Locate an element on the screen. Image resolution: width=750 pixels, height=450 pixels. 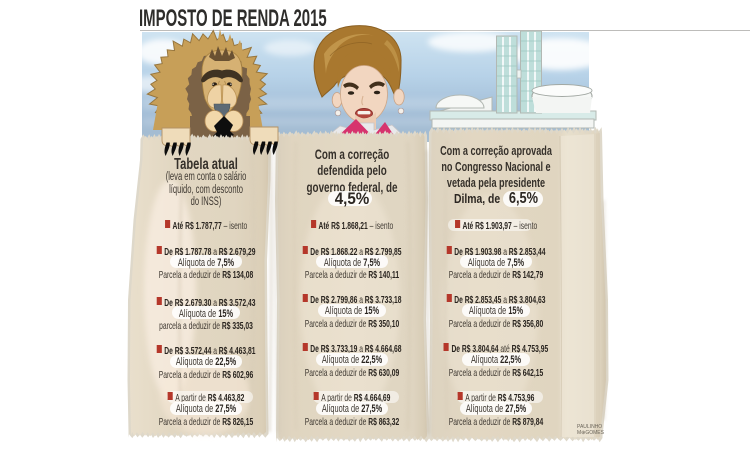
svg-text: PAULINHO is located at coordinates (589, 427).